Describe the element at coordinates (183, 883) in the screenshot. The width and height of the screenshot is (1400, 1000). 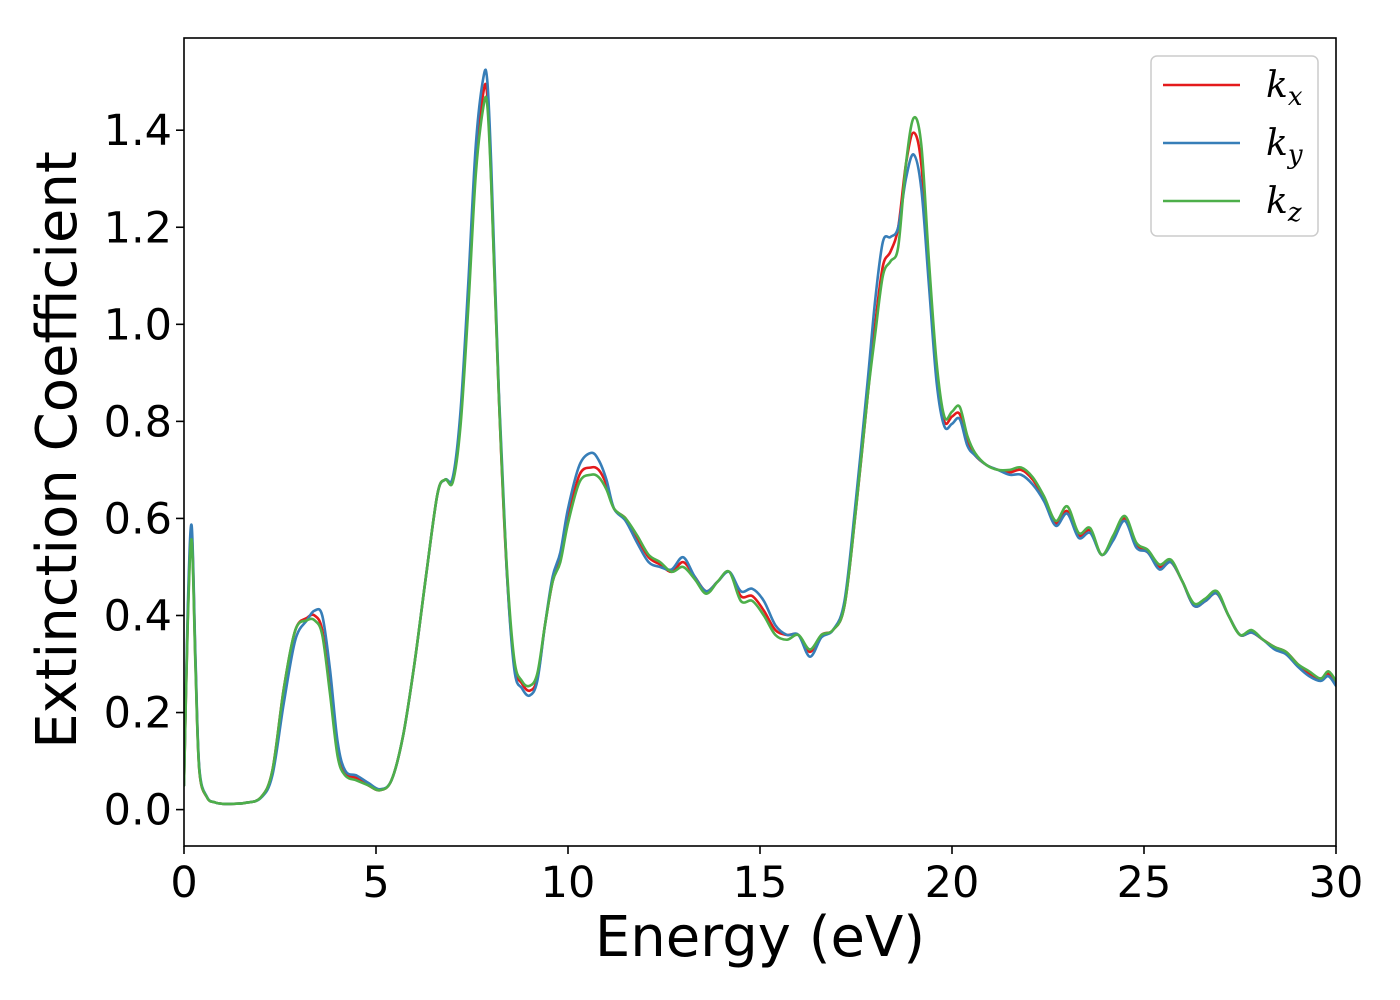
I see `x-tick-label: 0` at that location.